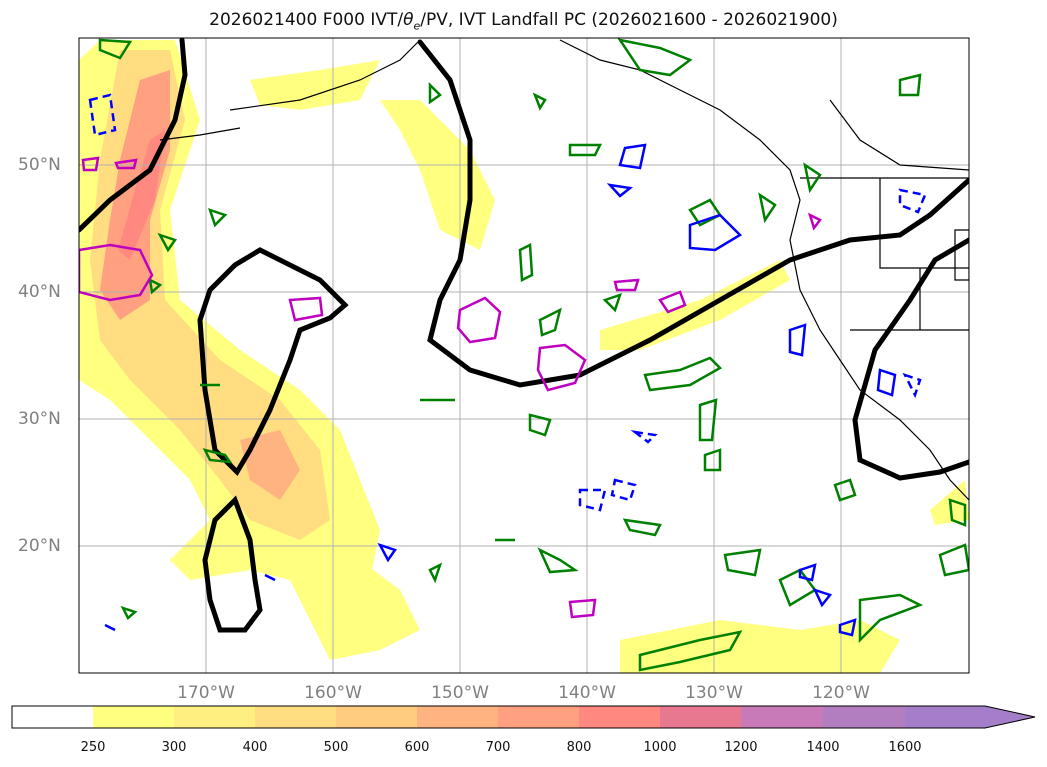 This screenshot has height=767, width=1047. Describe the element at coordinates (460, 693) in the screenshot. I see `lon-label-150w: 150°W` at that location.